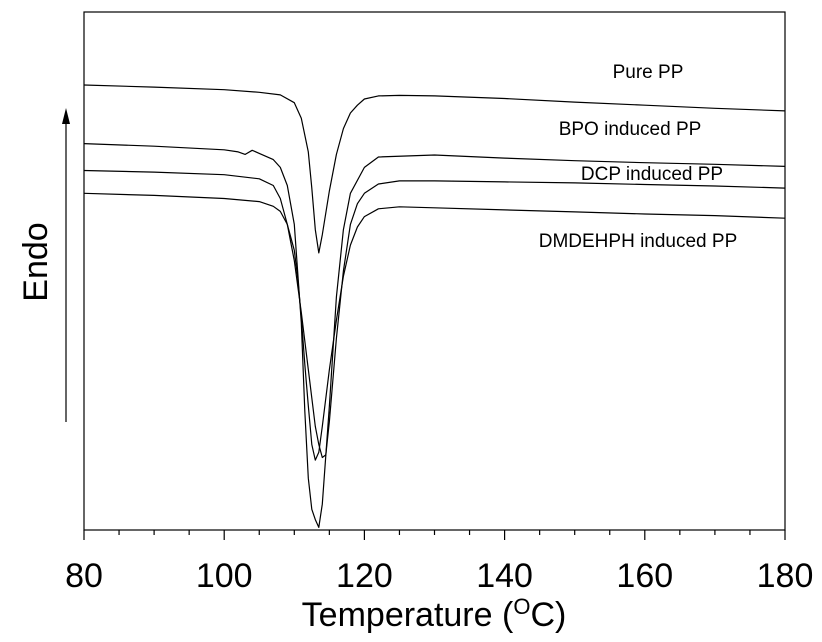 This screenshot has height=642, width=822. What do you see at coordinates (785, 576) in the screenshot?
I see `x-tick-label: 180` at bounding box center [785, 576].